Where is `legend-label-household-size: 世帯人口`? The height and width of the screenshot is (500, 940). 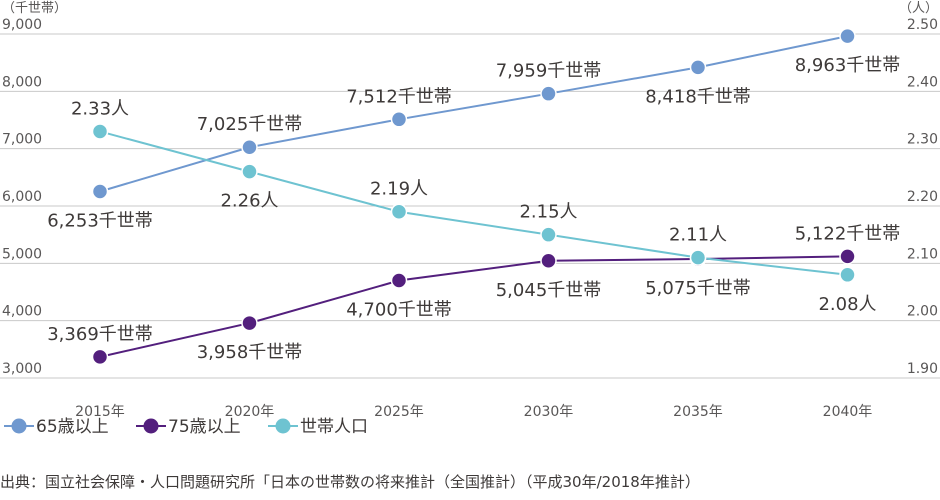 legend-label-household-size: 世帯人口 is located at coordinates (334, 427).